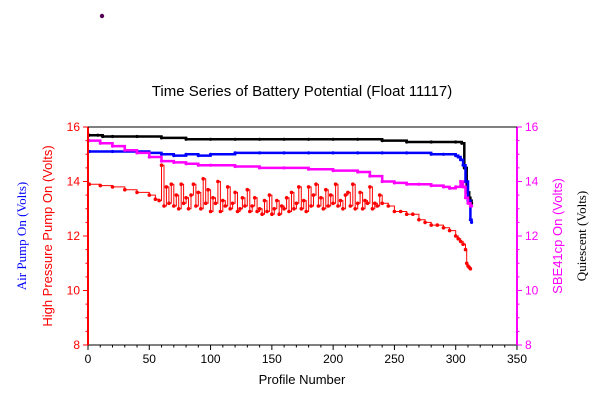  Describe the element at coordinates (456, 359) in the screenshot. I see `x-tick-label: 300` at that location.